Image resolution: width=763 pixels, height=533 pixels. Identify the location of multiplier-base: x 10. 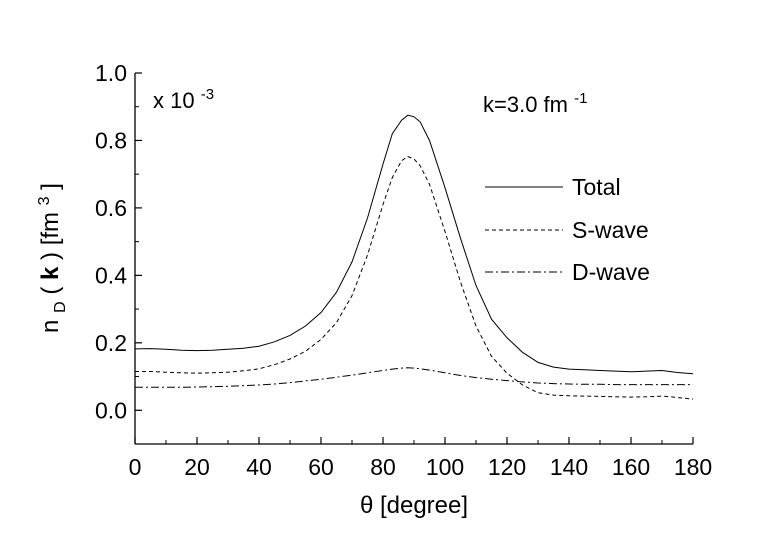
(174, 100).